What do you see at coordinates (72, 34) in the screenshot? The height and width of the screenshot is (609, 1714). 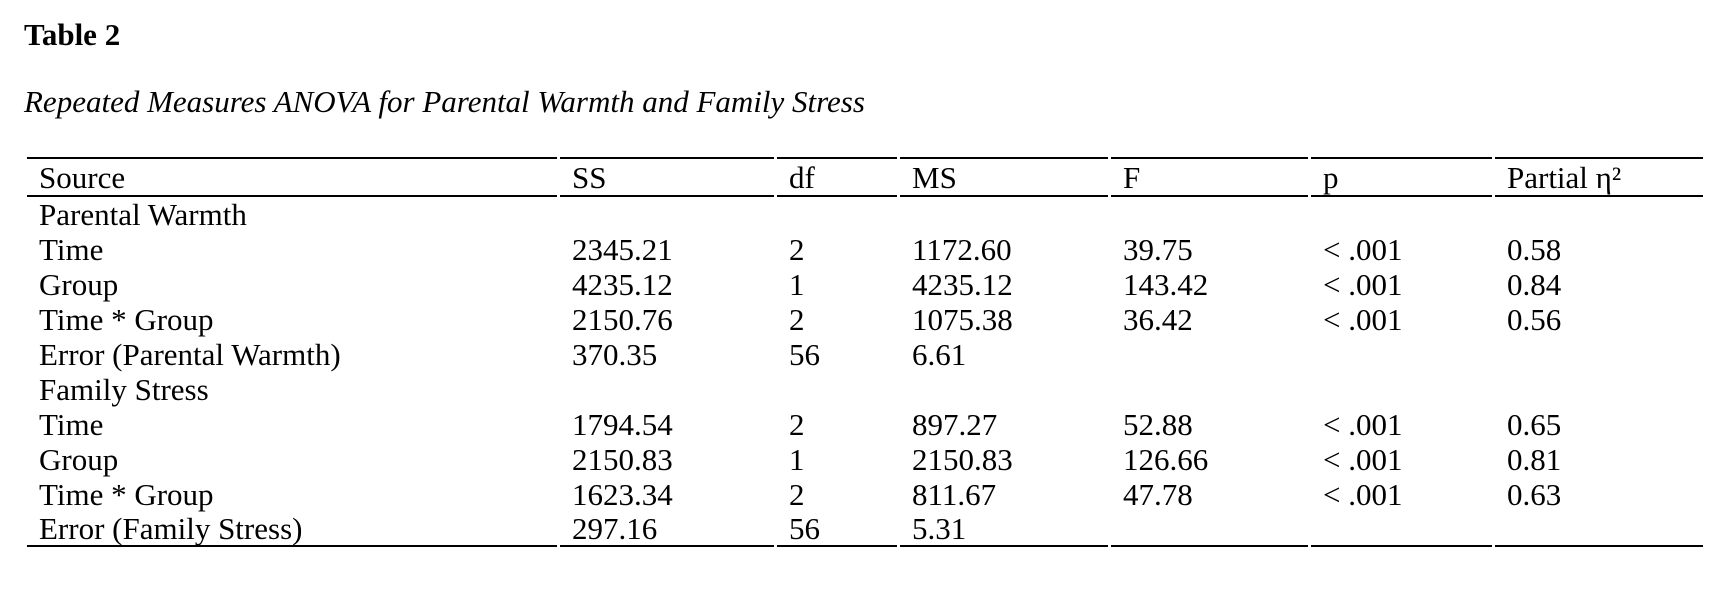 I see `table-label: Table 2` at bounding box center [72, 34].